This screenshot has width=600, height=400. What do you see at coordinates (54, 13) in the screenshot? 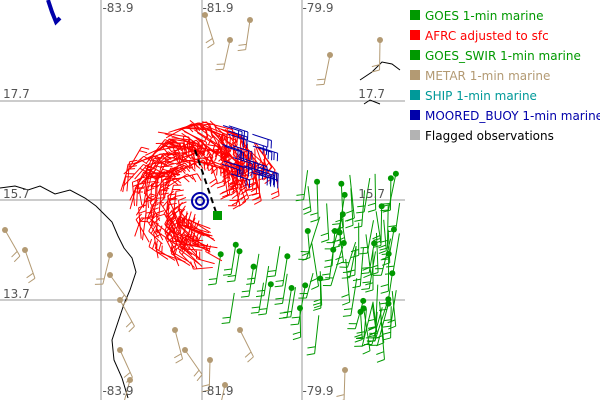
I see `buoy-track` at bounding box center [54, 13].